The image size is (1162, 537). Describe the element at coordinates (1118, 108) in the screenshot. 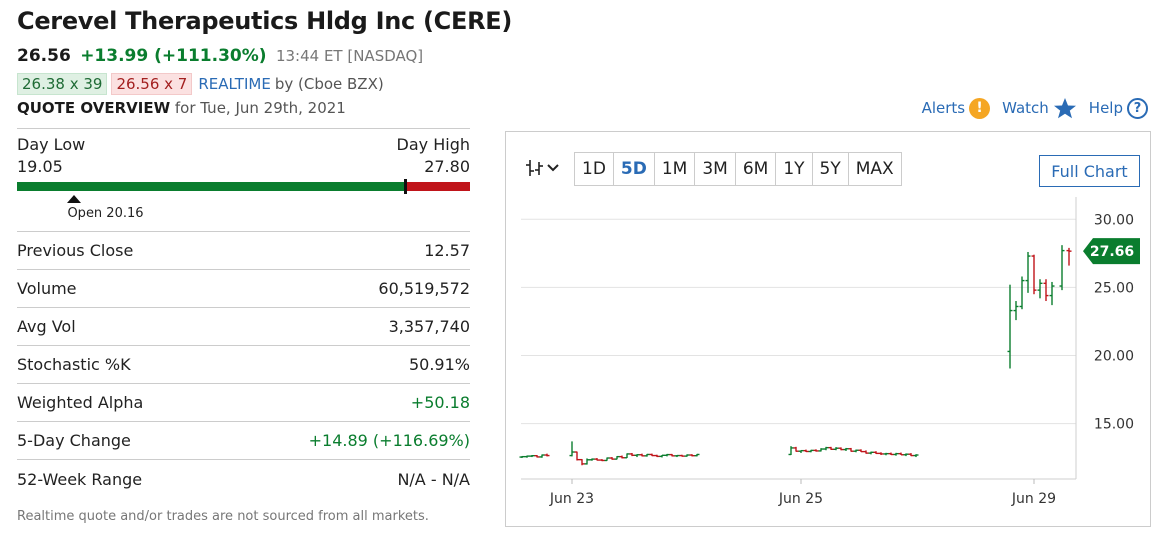

I see `help-link: Help ?` at that location.